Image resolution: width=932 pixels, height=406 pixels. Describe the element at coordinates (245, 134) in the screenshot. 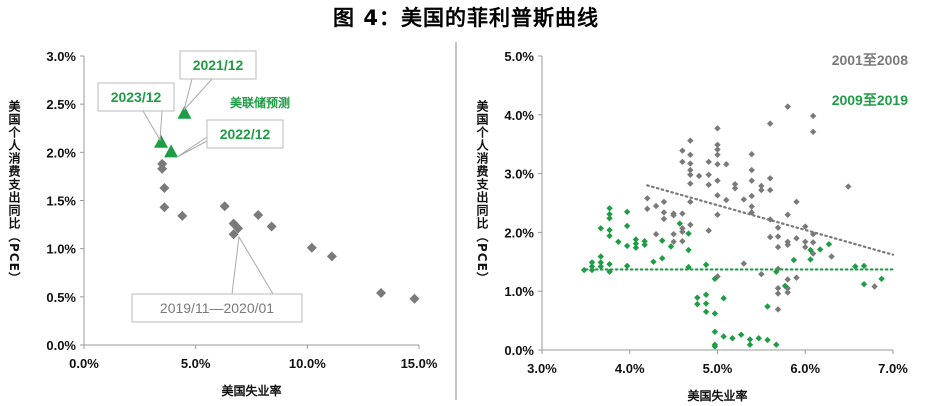

I see `annotation-box-2022` at that location.